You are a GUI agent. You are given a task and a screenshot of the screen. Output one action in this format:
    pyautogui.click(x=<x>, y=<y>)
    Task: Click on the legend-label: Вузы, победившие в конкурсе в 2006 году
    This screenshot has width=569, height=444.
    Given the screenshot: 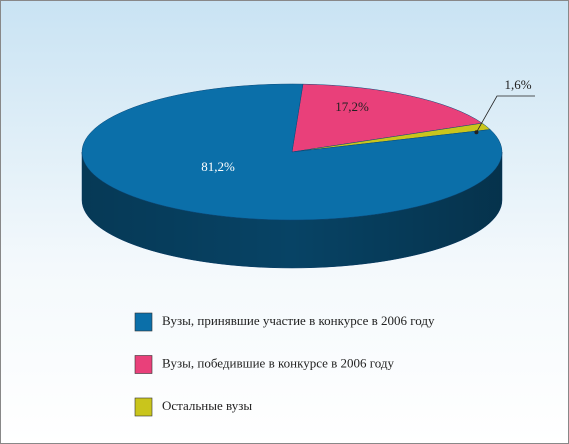 What is the action you would take?
    pyautogui.click(x=278, y=362)
    